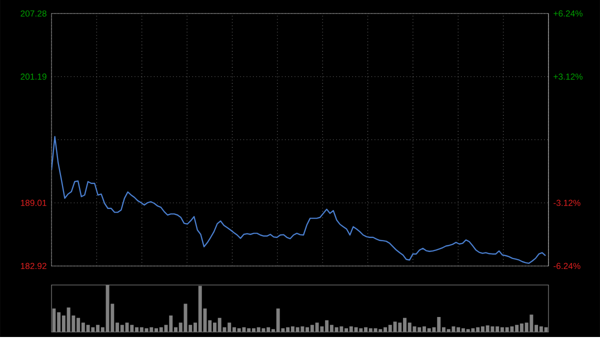 This screenshot has width=600, height=341. What do you see at coordinates (33, 13) in the screenshot?
I see `y-tick-label: 207.28` at bounding box center [33, 13].